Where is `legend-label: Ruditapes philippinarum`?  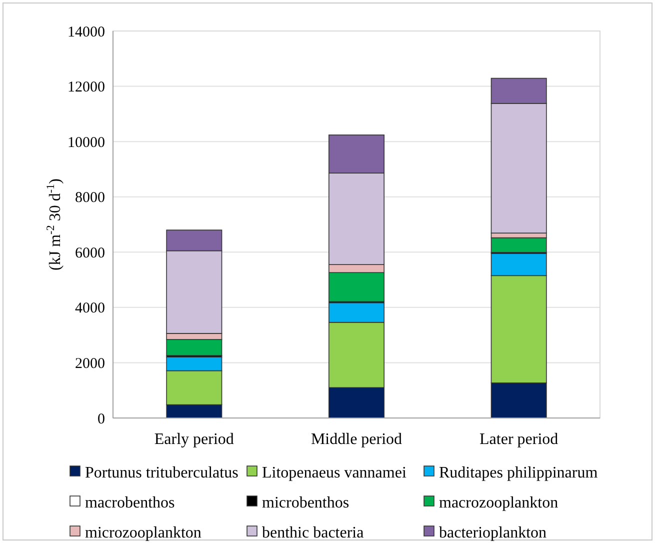
legend-label: Ruditapes philippinarum is located at coordinates (518, 473).